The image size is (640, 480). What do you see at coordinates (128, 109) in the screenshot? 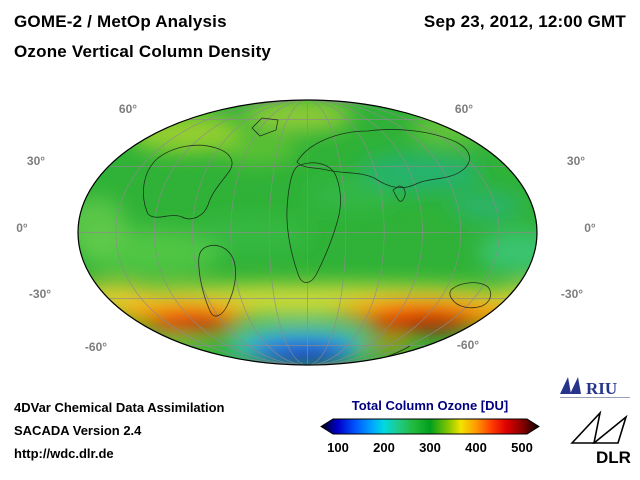
I see `lat-label-left-60: 60°` at bounding box center [128, 109].